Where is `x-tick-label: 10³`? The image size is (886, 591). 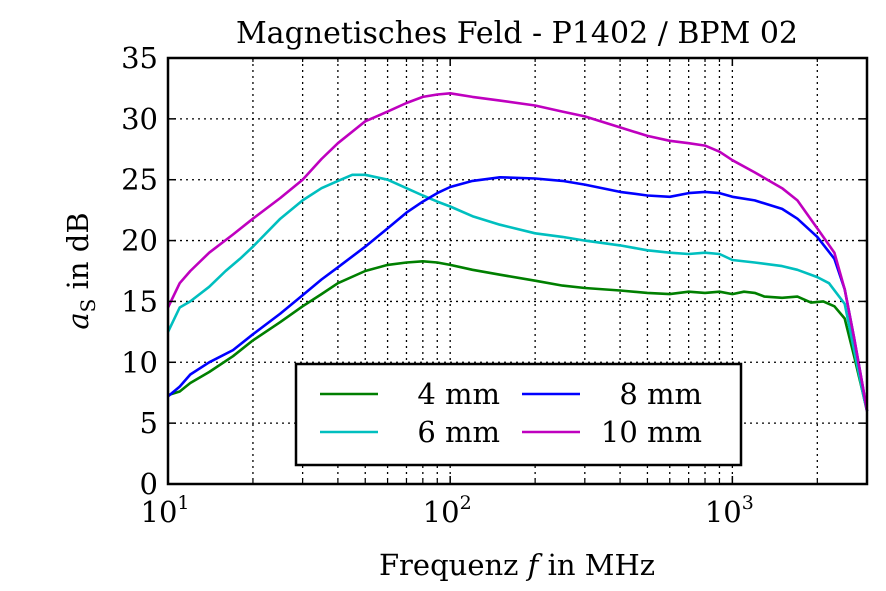 x-tick-label: 10³ is located at coordinates (729, 510).